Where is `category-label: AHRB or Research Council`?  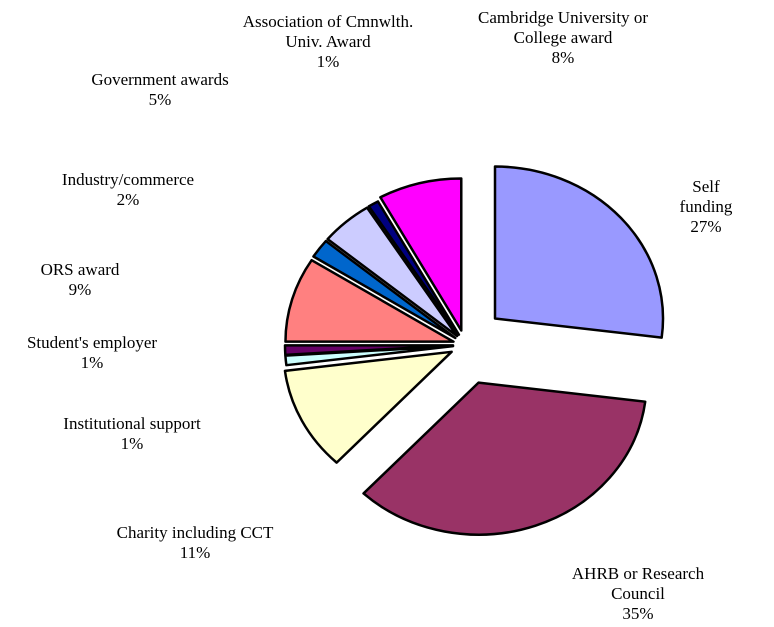 category-label: AHRB or Research Council is located at coordinates (638, 583).